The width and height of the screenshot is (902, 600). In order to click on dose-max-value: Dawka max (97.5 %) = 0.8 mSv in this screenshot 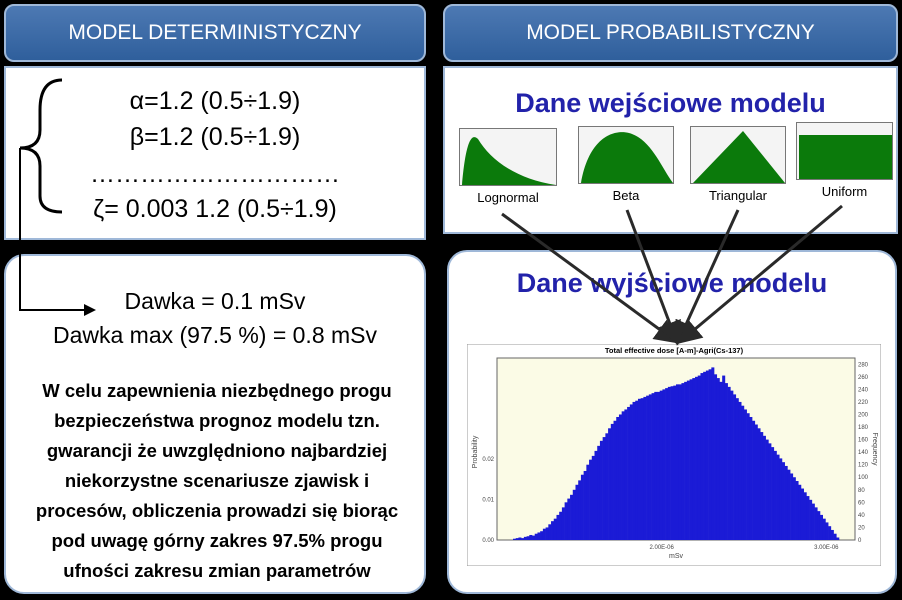, I will do `click(215, 335)`.